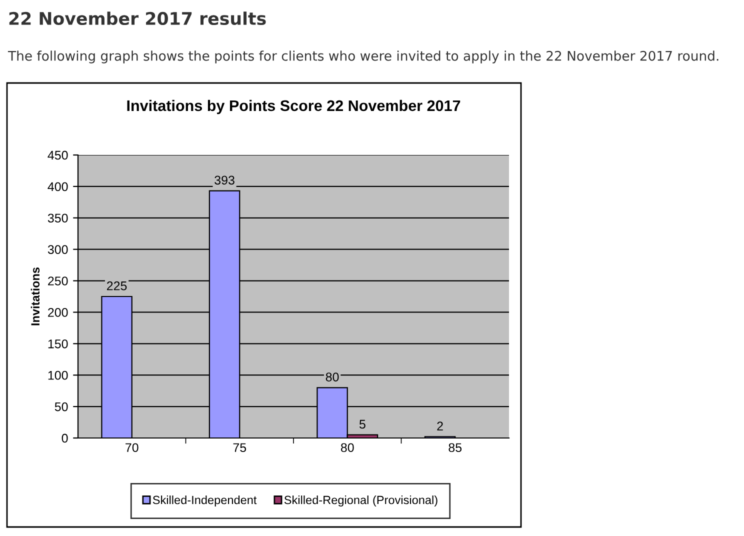 The width and height of the screenshot is (744, 536). What do you see at coordinates (332, 377) in the screenshot?
I see `data-label: 80` at bounding box center [332, 377].